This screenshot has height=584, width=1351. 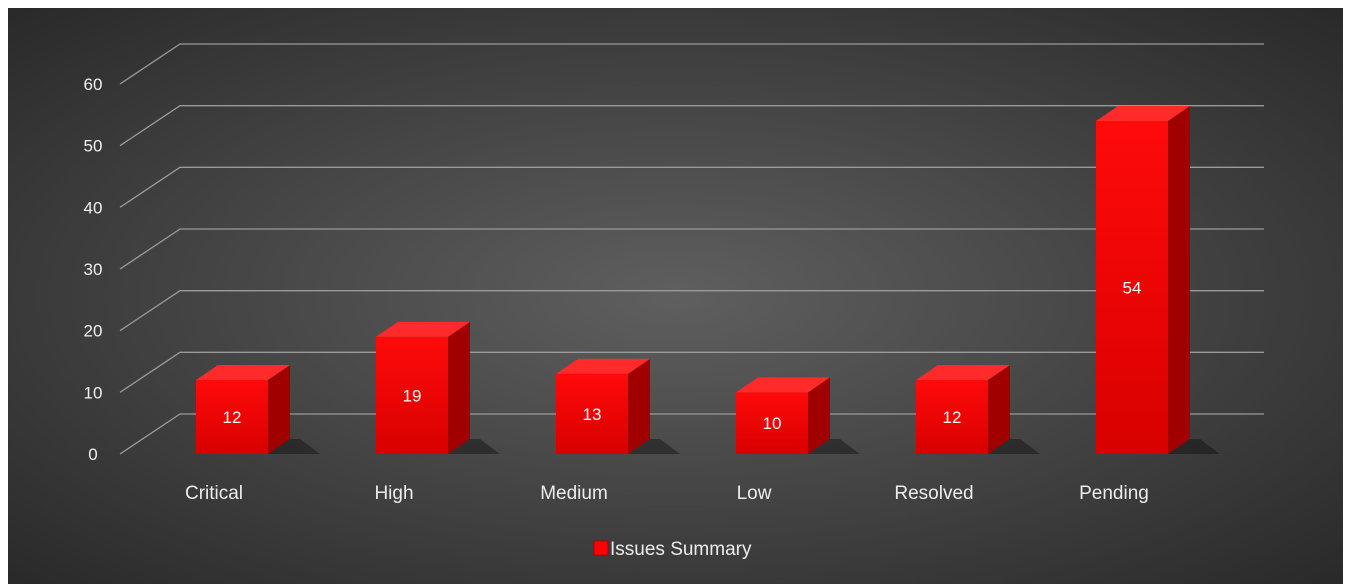 I want to click on data-label: 54, so click(x=1132, y=288).